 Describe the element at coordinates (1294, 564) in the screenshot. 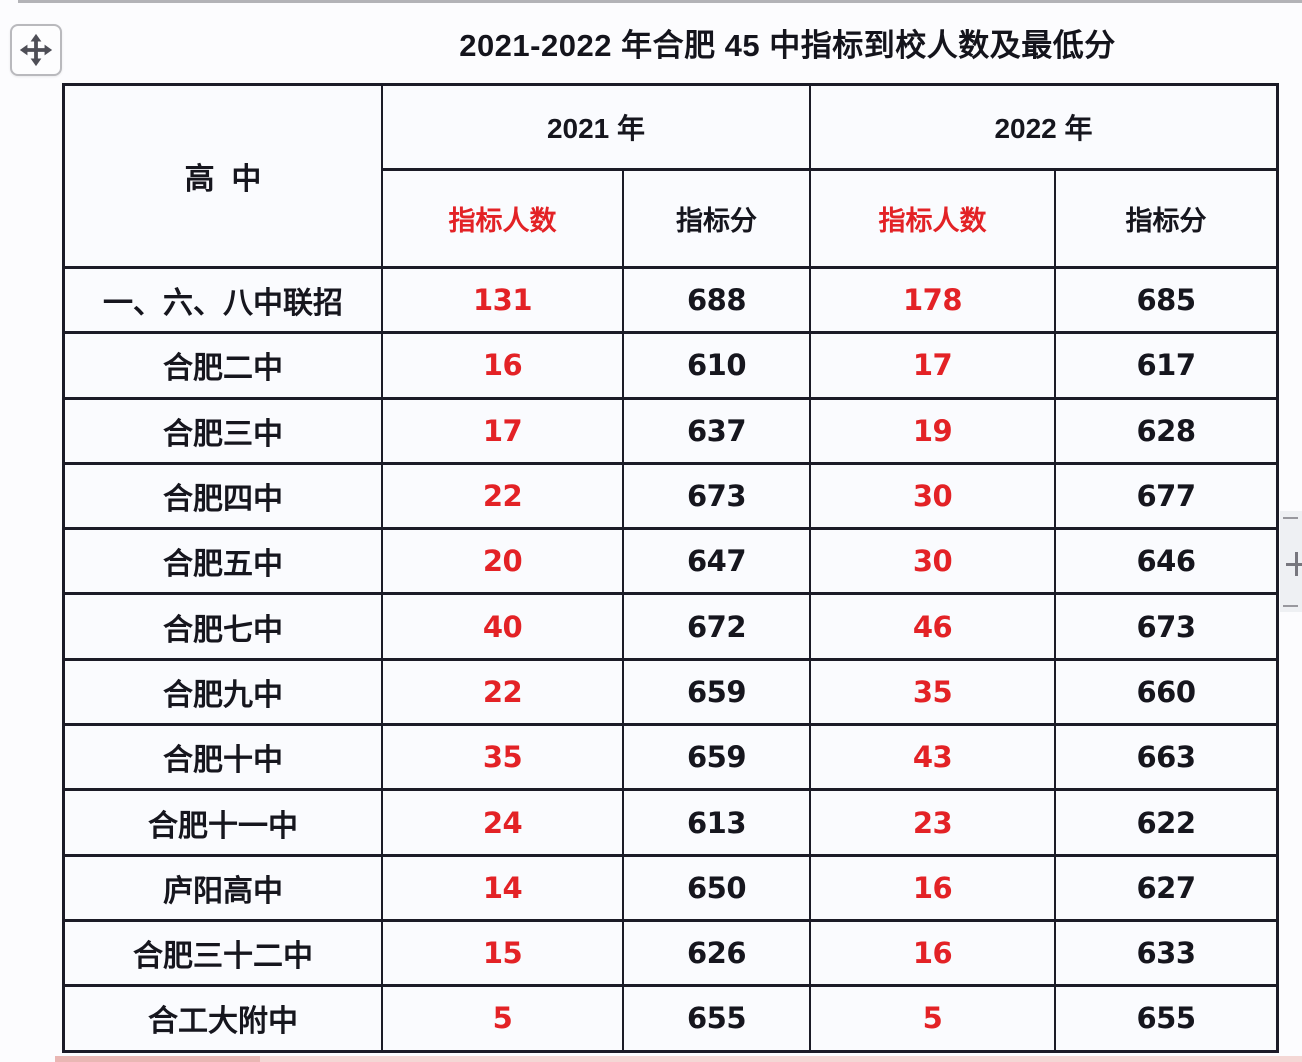

I see `plus-icon` at that location.